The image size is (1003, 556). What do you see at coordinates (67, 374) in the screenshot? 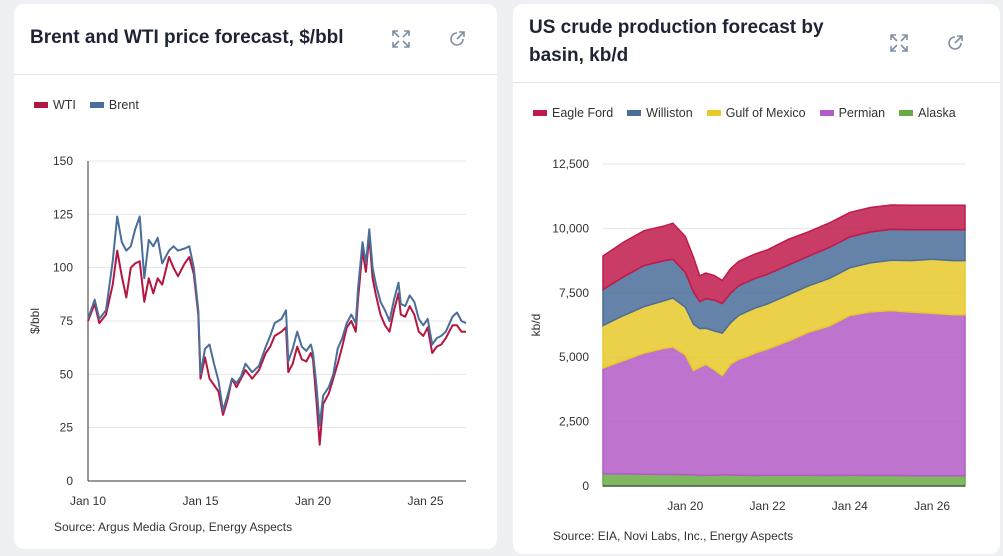
I see `y-tick-label: 50` at bounding box center [67, 374].